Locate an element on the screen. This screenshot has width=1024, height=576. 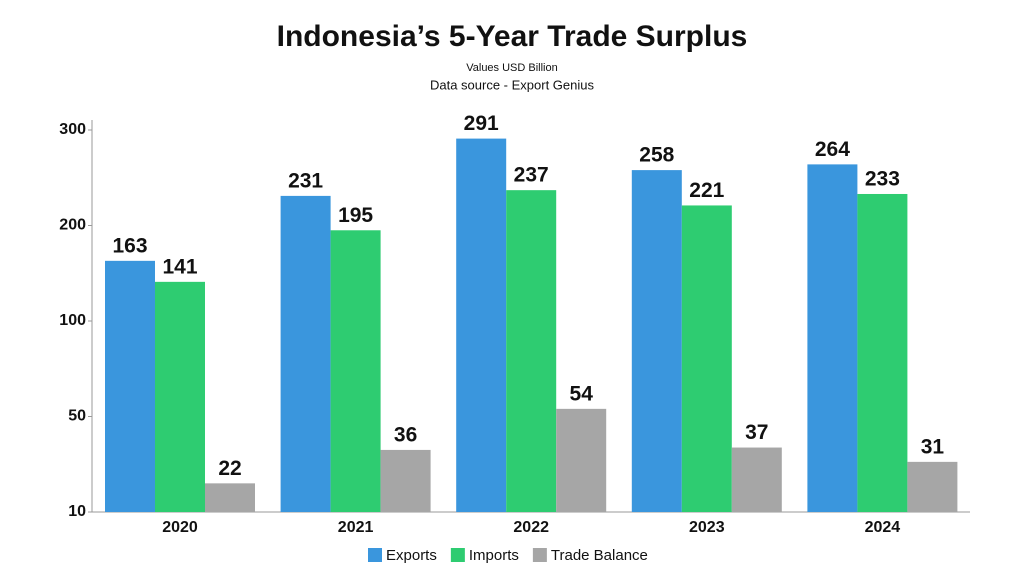
data-label: 31 is located at coordinates (933, 446).